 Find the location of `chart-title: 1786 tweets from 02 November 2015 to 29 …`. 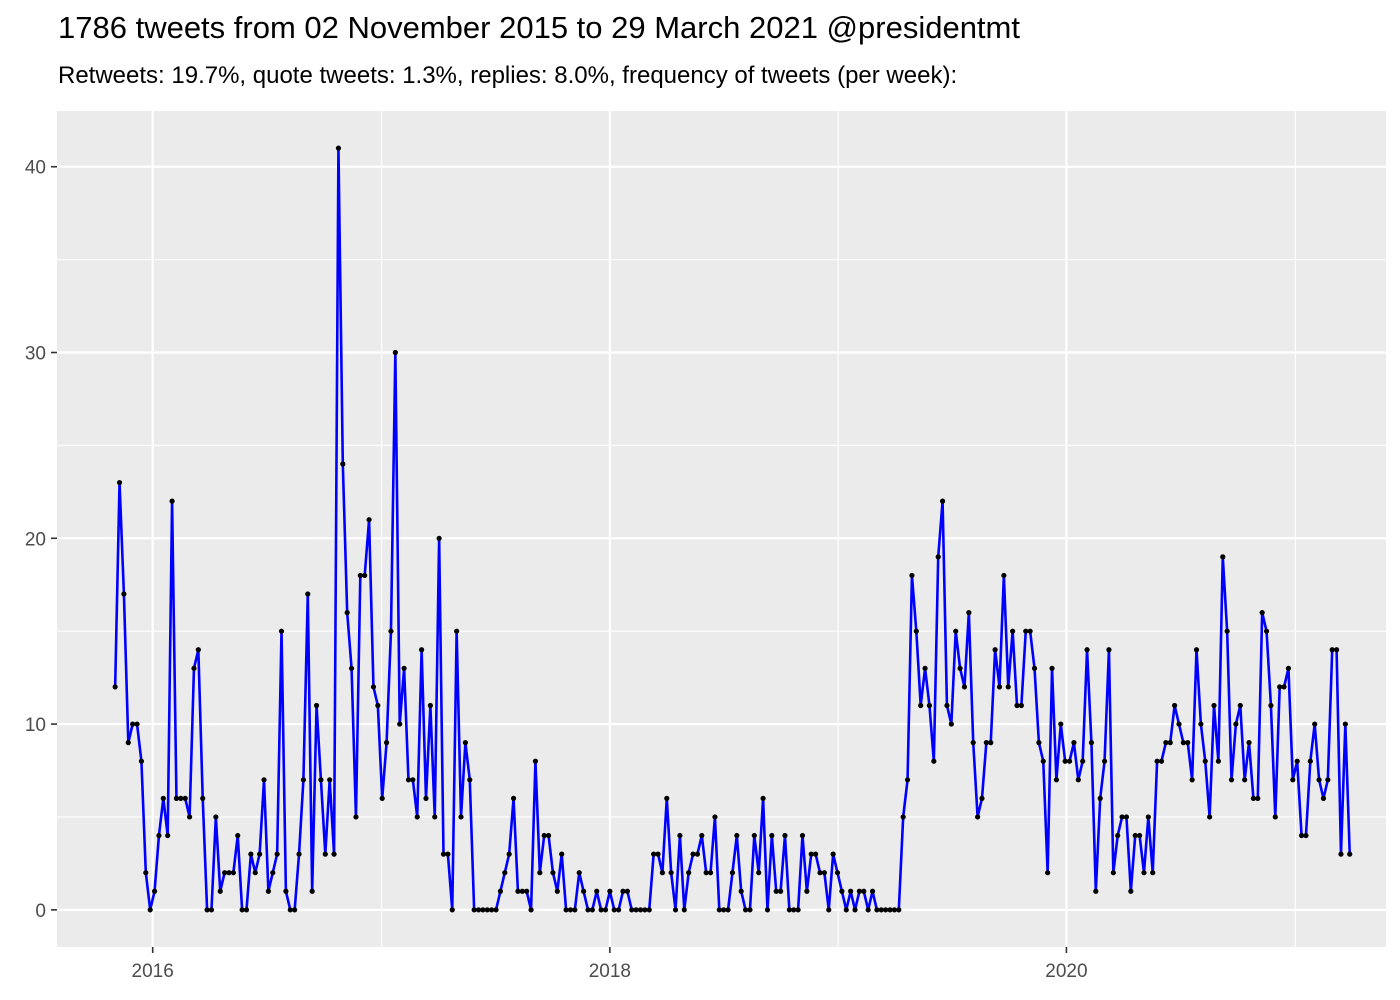

chart-title: 1786 tweets from 02 November 2015 to 29 … is located at coordinates (539, 27).